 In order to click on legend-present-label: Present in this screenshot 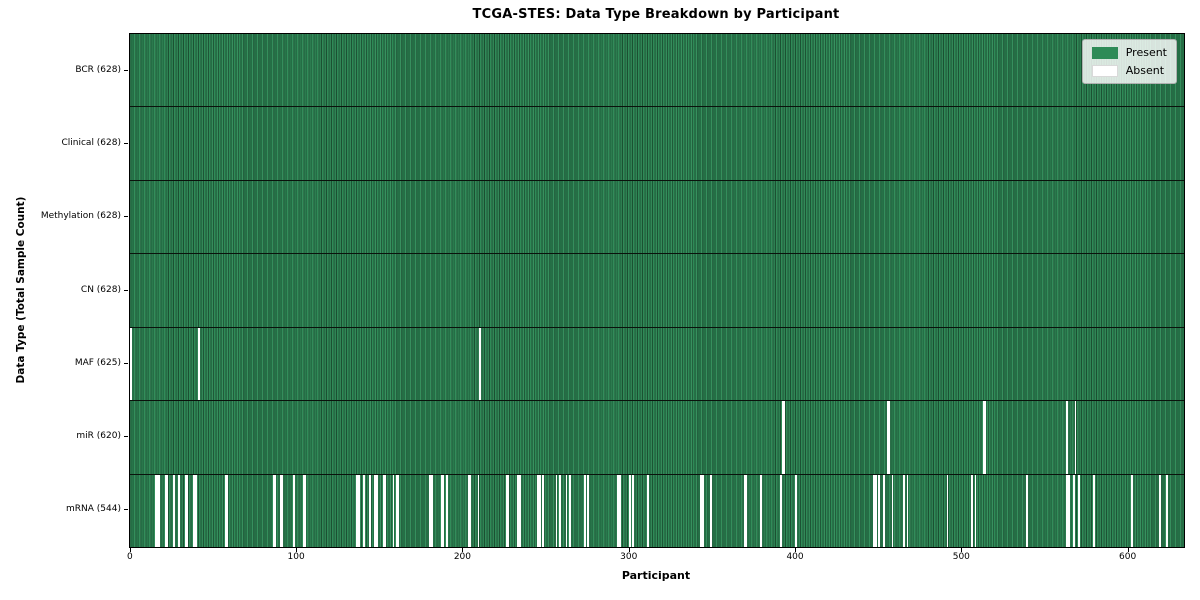, I will do `click(1146, 52)`.